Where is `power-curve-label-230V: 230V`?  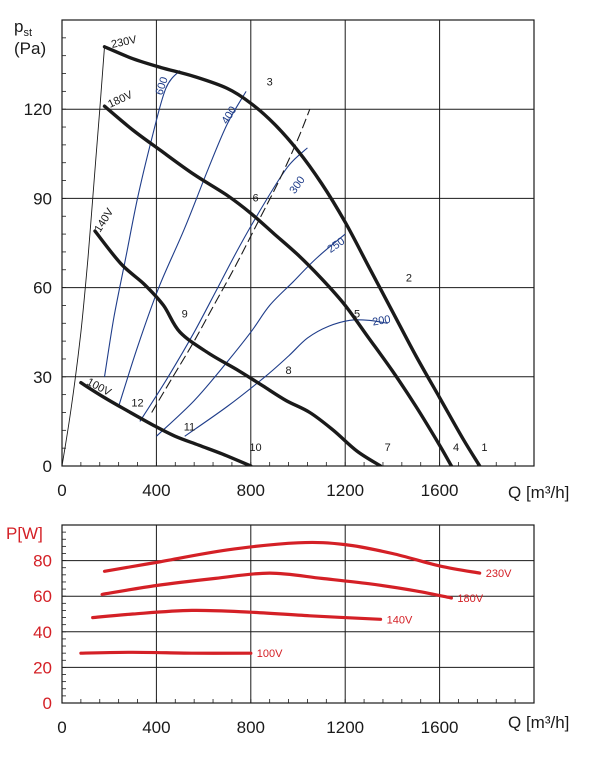
power-curve-label-230V: 230V is located at coordinates (499, 574).